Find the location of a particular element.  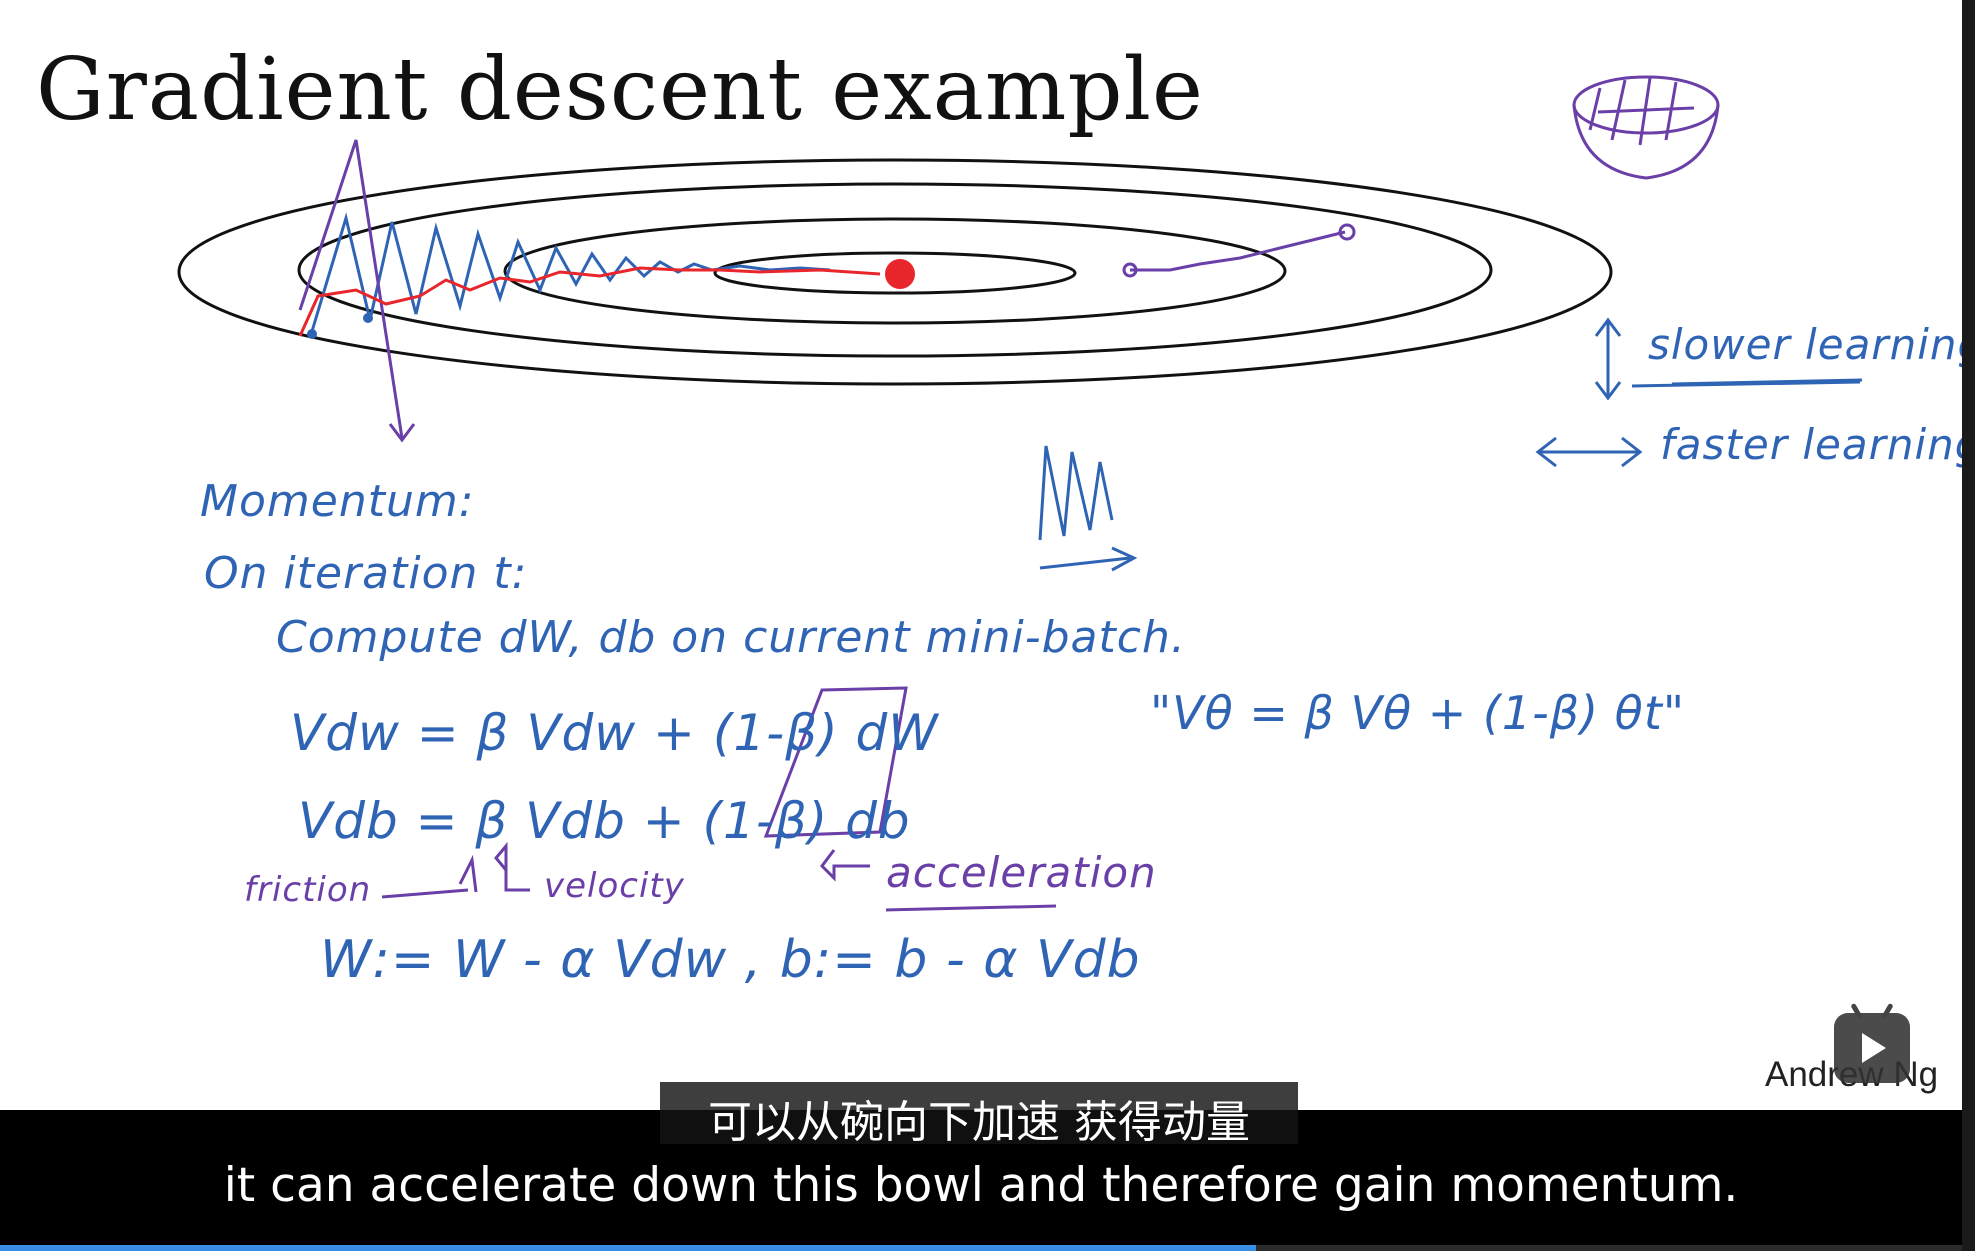

chinese-subtitle-box: 可以从碗向下加速 获得动量 is located at coordinates (979, 1115).